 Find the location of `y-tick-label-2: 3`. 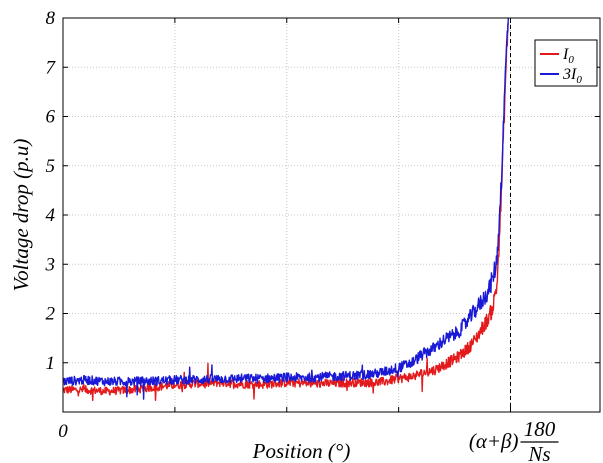

y-tick-label-2: 3 is located at coordinates (50, 264).